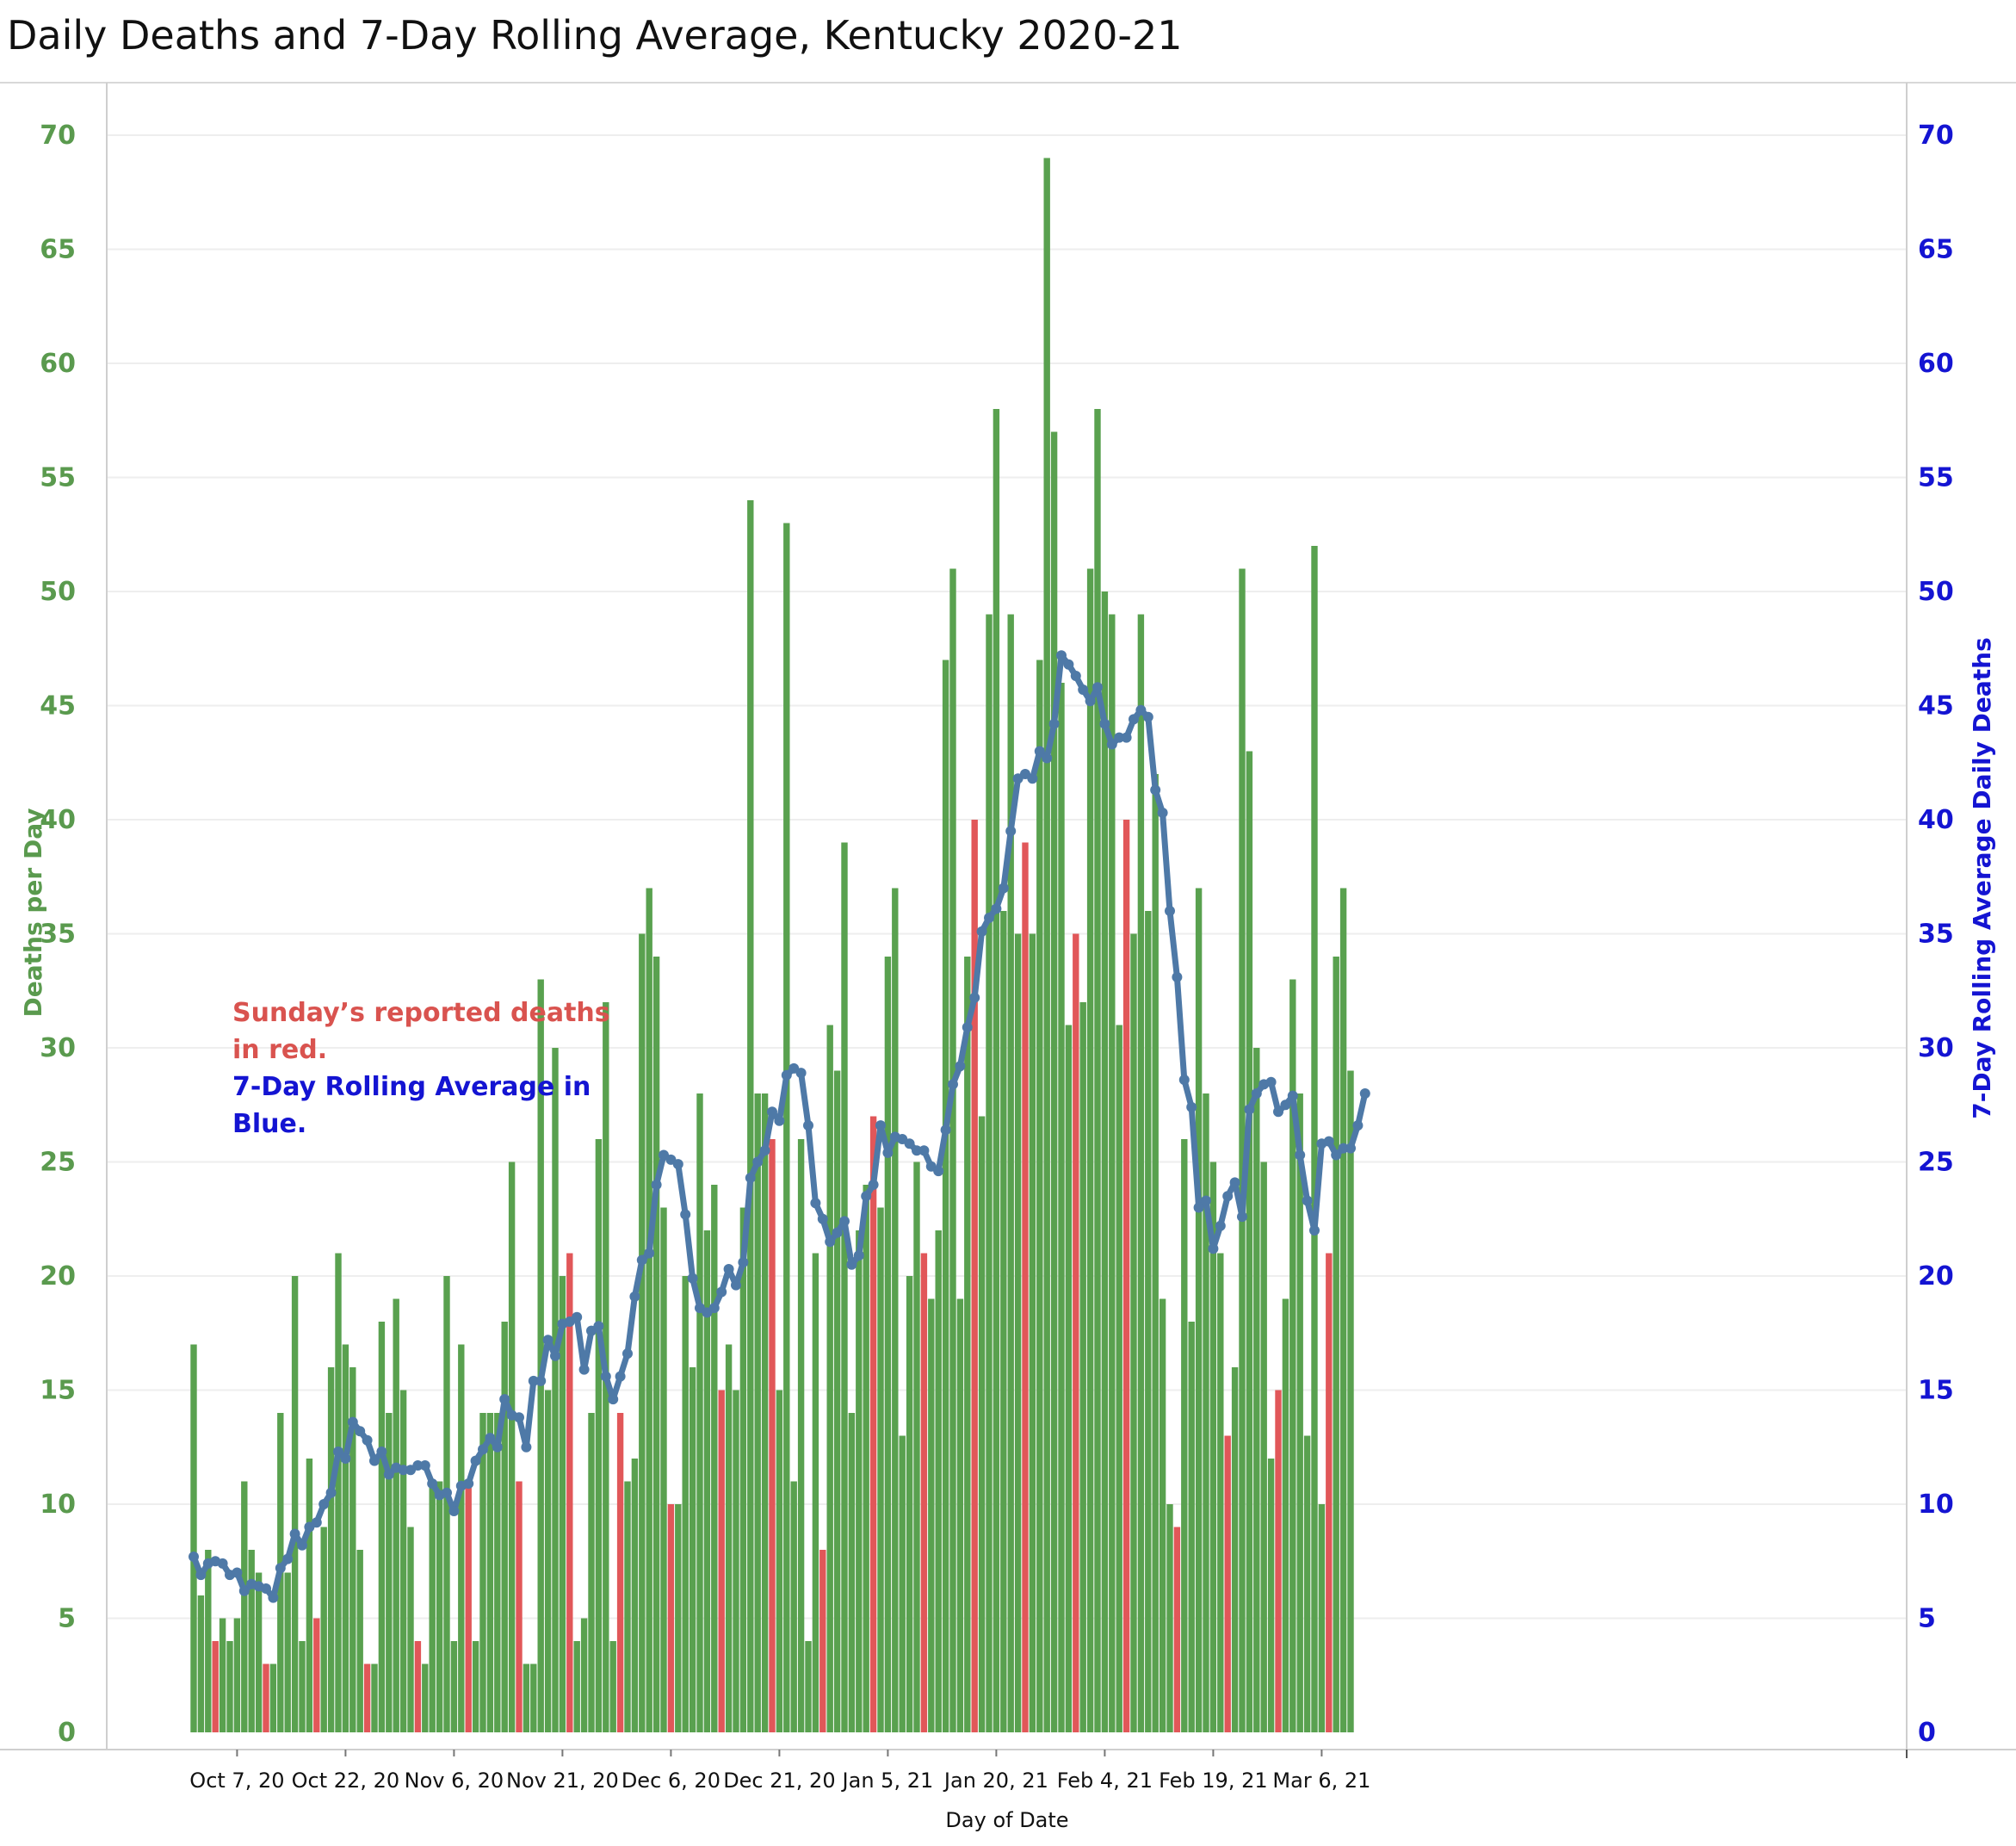  Describe the element at coordinates (1936, 934) in the screenshot. I see `right-axis-ticks: 0 5 10 15 20 25 30 35 40 45 50 55 60 65 70` at that location.